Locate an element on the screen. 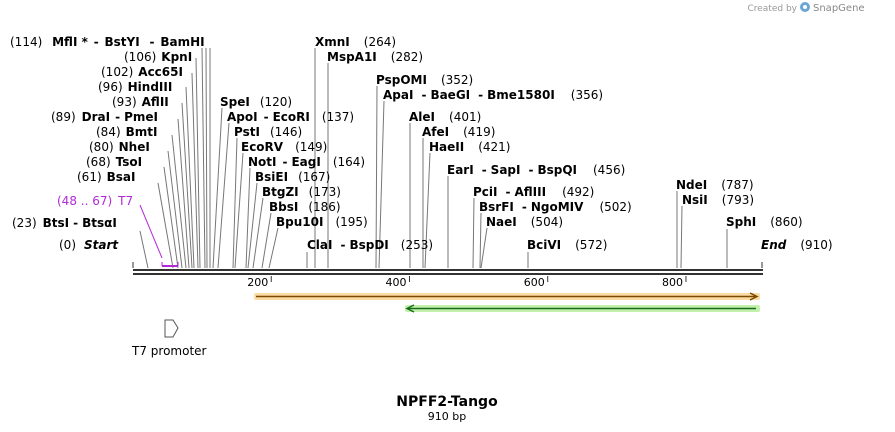 The width and height of the screenshot is (895, 432). ruler-tick-label: 200 is located at coordinates (257, 282).